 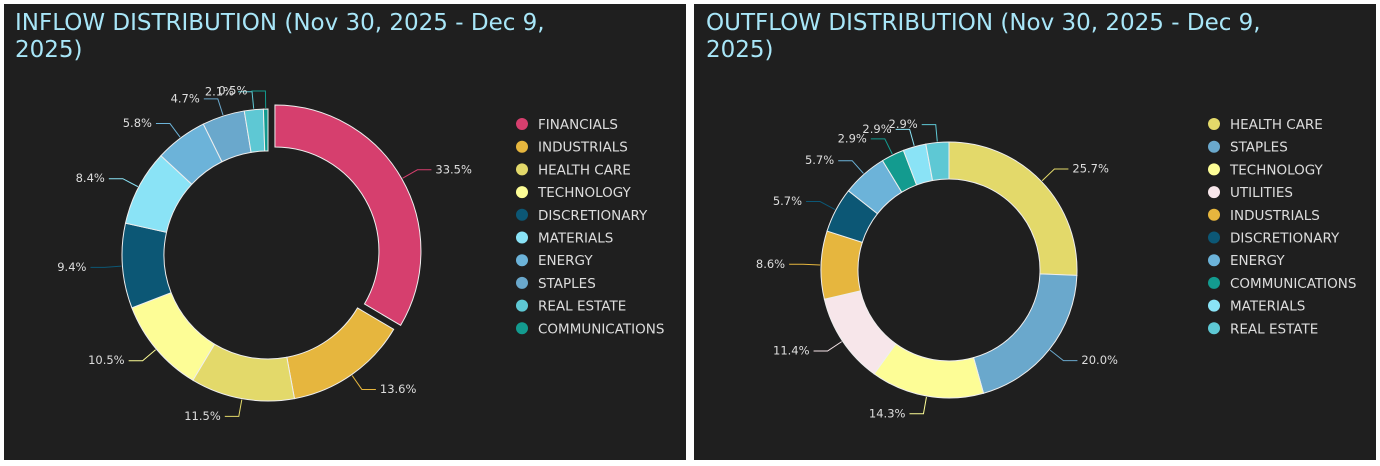 I want to click on data-label: 8.4%, so click(x=90, y=178).